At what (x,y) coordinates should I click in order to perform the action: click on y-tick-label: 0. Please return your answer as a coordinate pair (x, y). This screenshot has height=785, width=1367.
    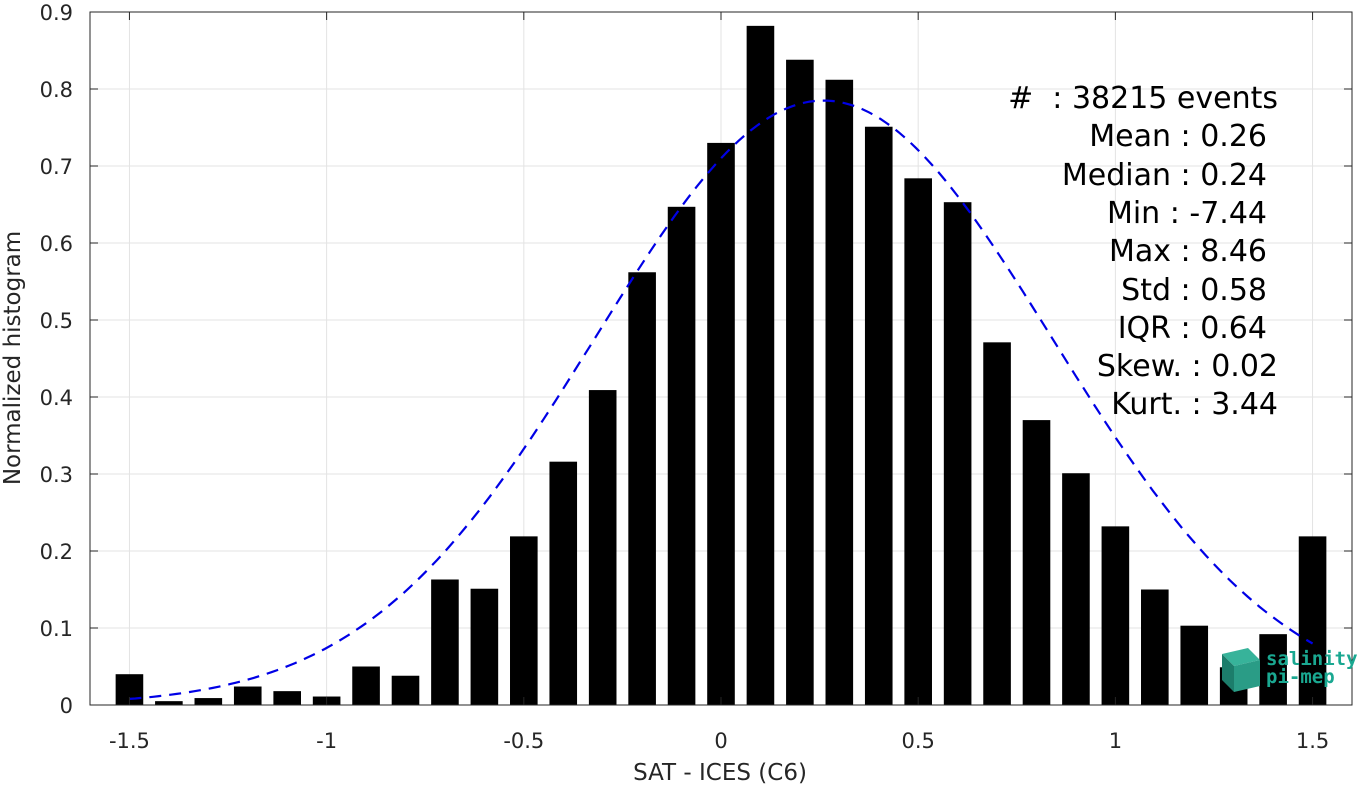
    Looking at the image, I should click on (66, 706).